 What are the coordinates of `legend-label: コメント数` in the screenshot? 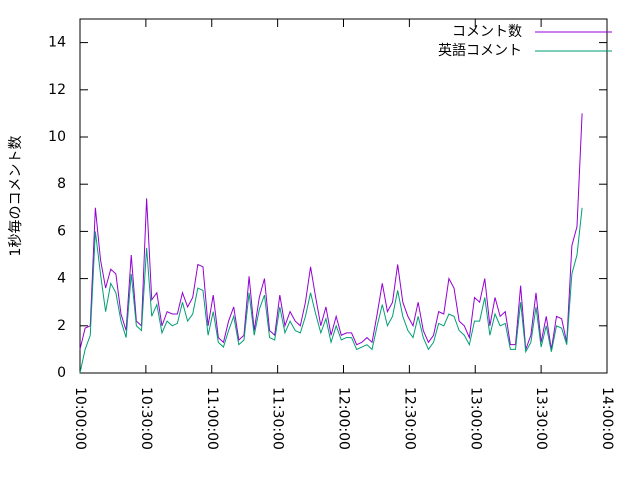 It's located at (487, 32).